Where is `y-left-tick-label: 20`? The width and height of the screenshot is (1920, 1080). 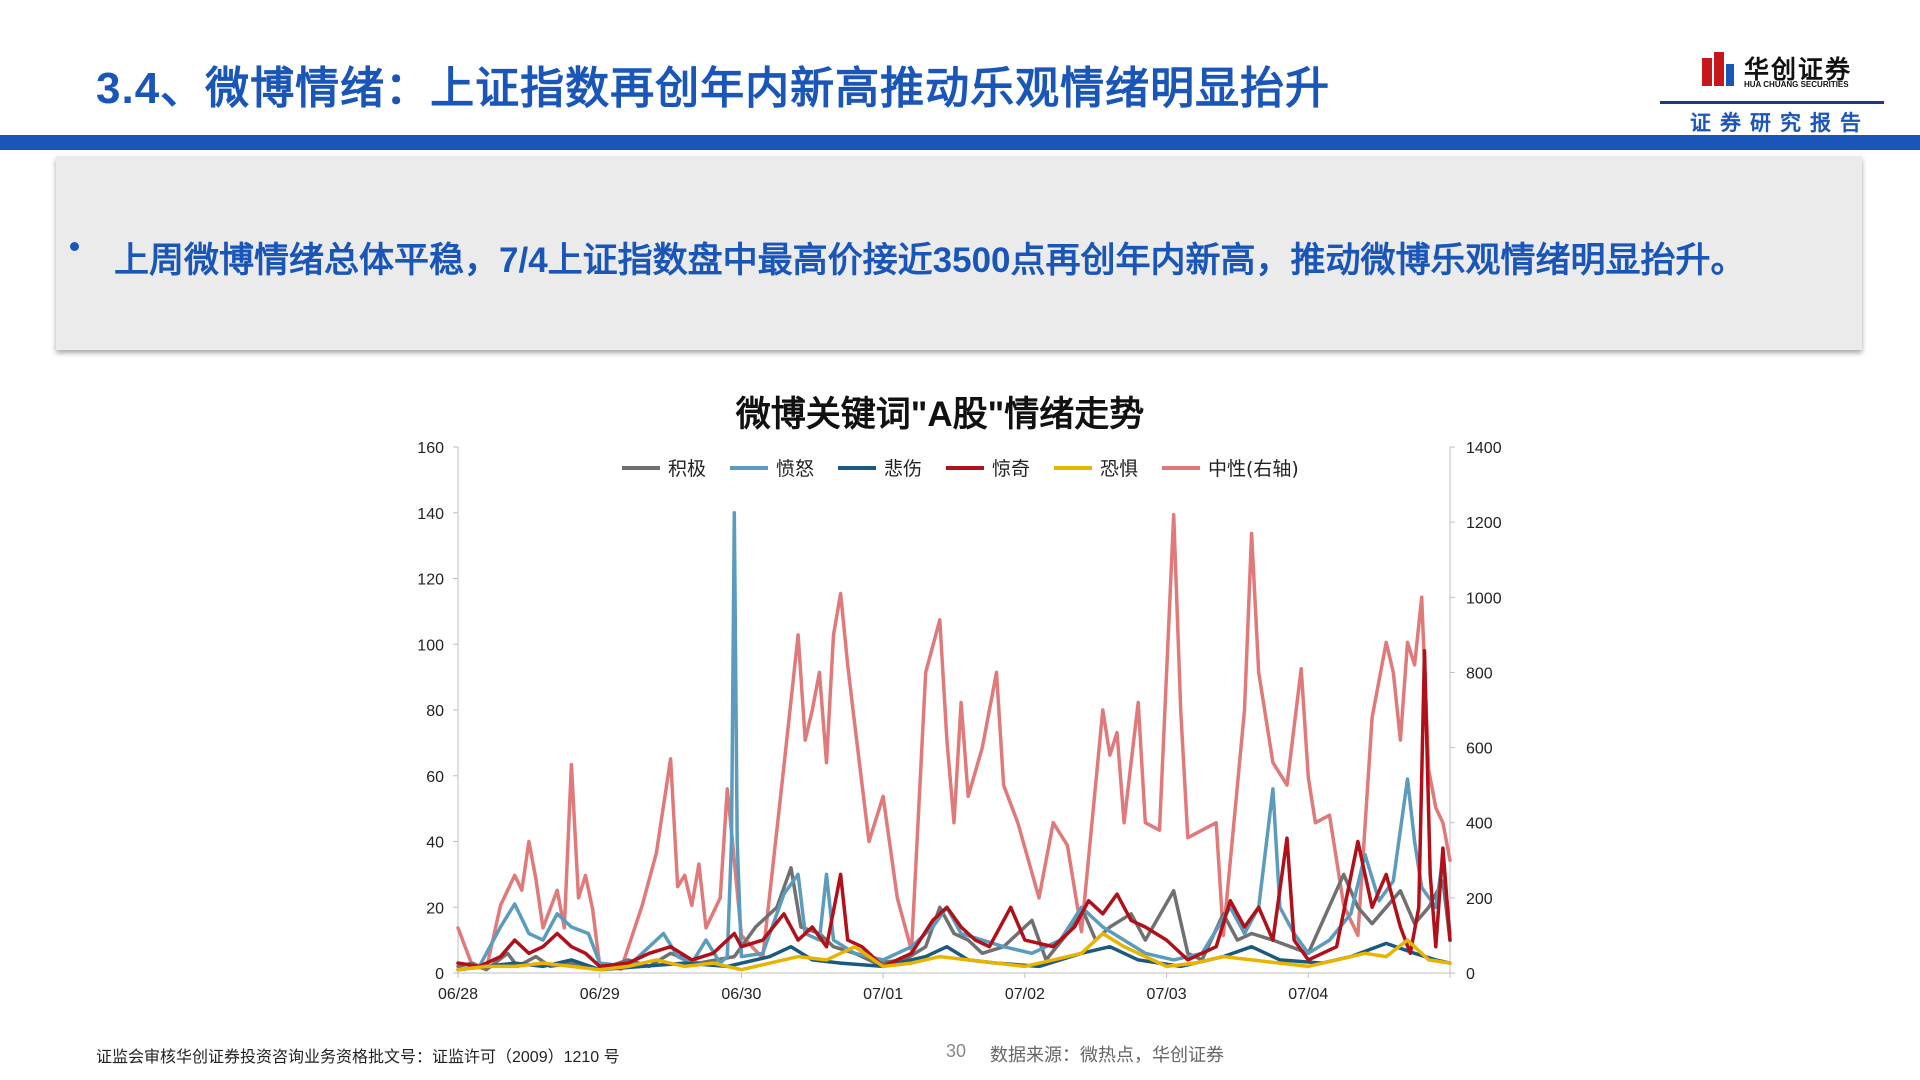 y-left-tick-label: 20 is located at coordinates (435, 908).